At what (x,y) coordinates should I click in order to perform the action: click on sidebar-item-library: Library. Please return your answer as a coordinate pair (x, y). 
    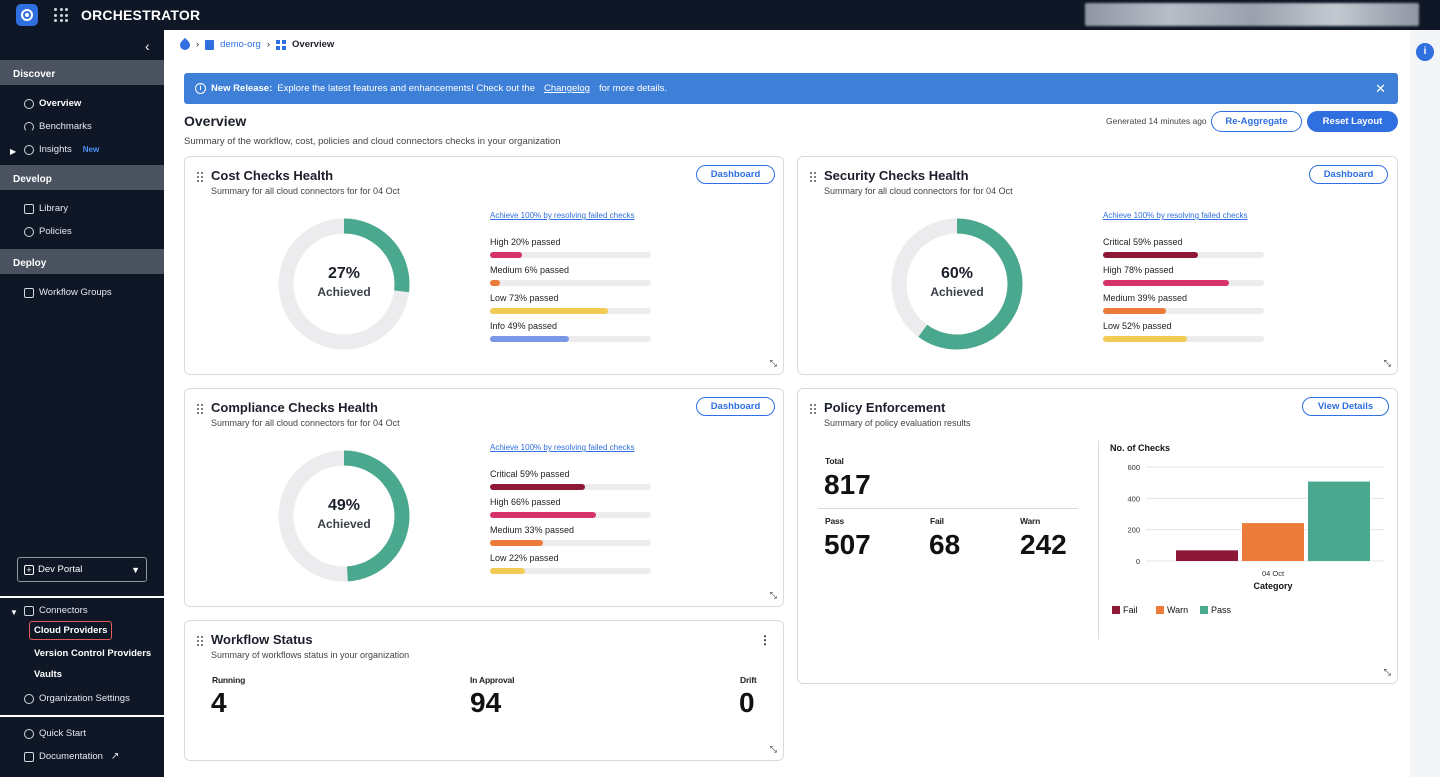
    Looking at the image, I should click on (46, 208).